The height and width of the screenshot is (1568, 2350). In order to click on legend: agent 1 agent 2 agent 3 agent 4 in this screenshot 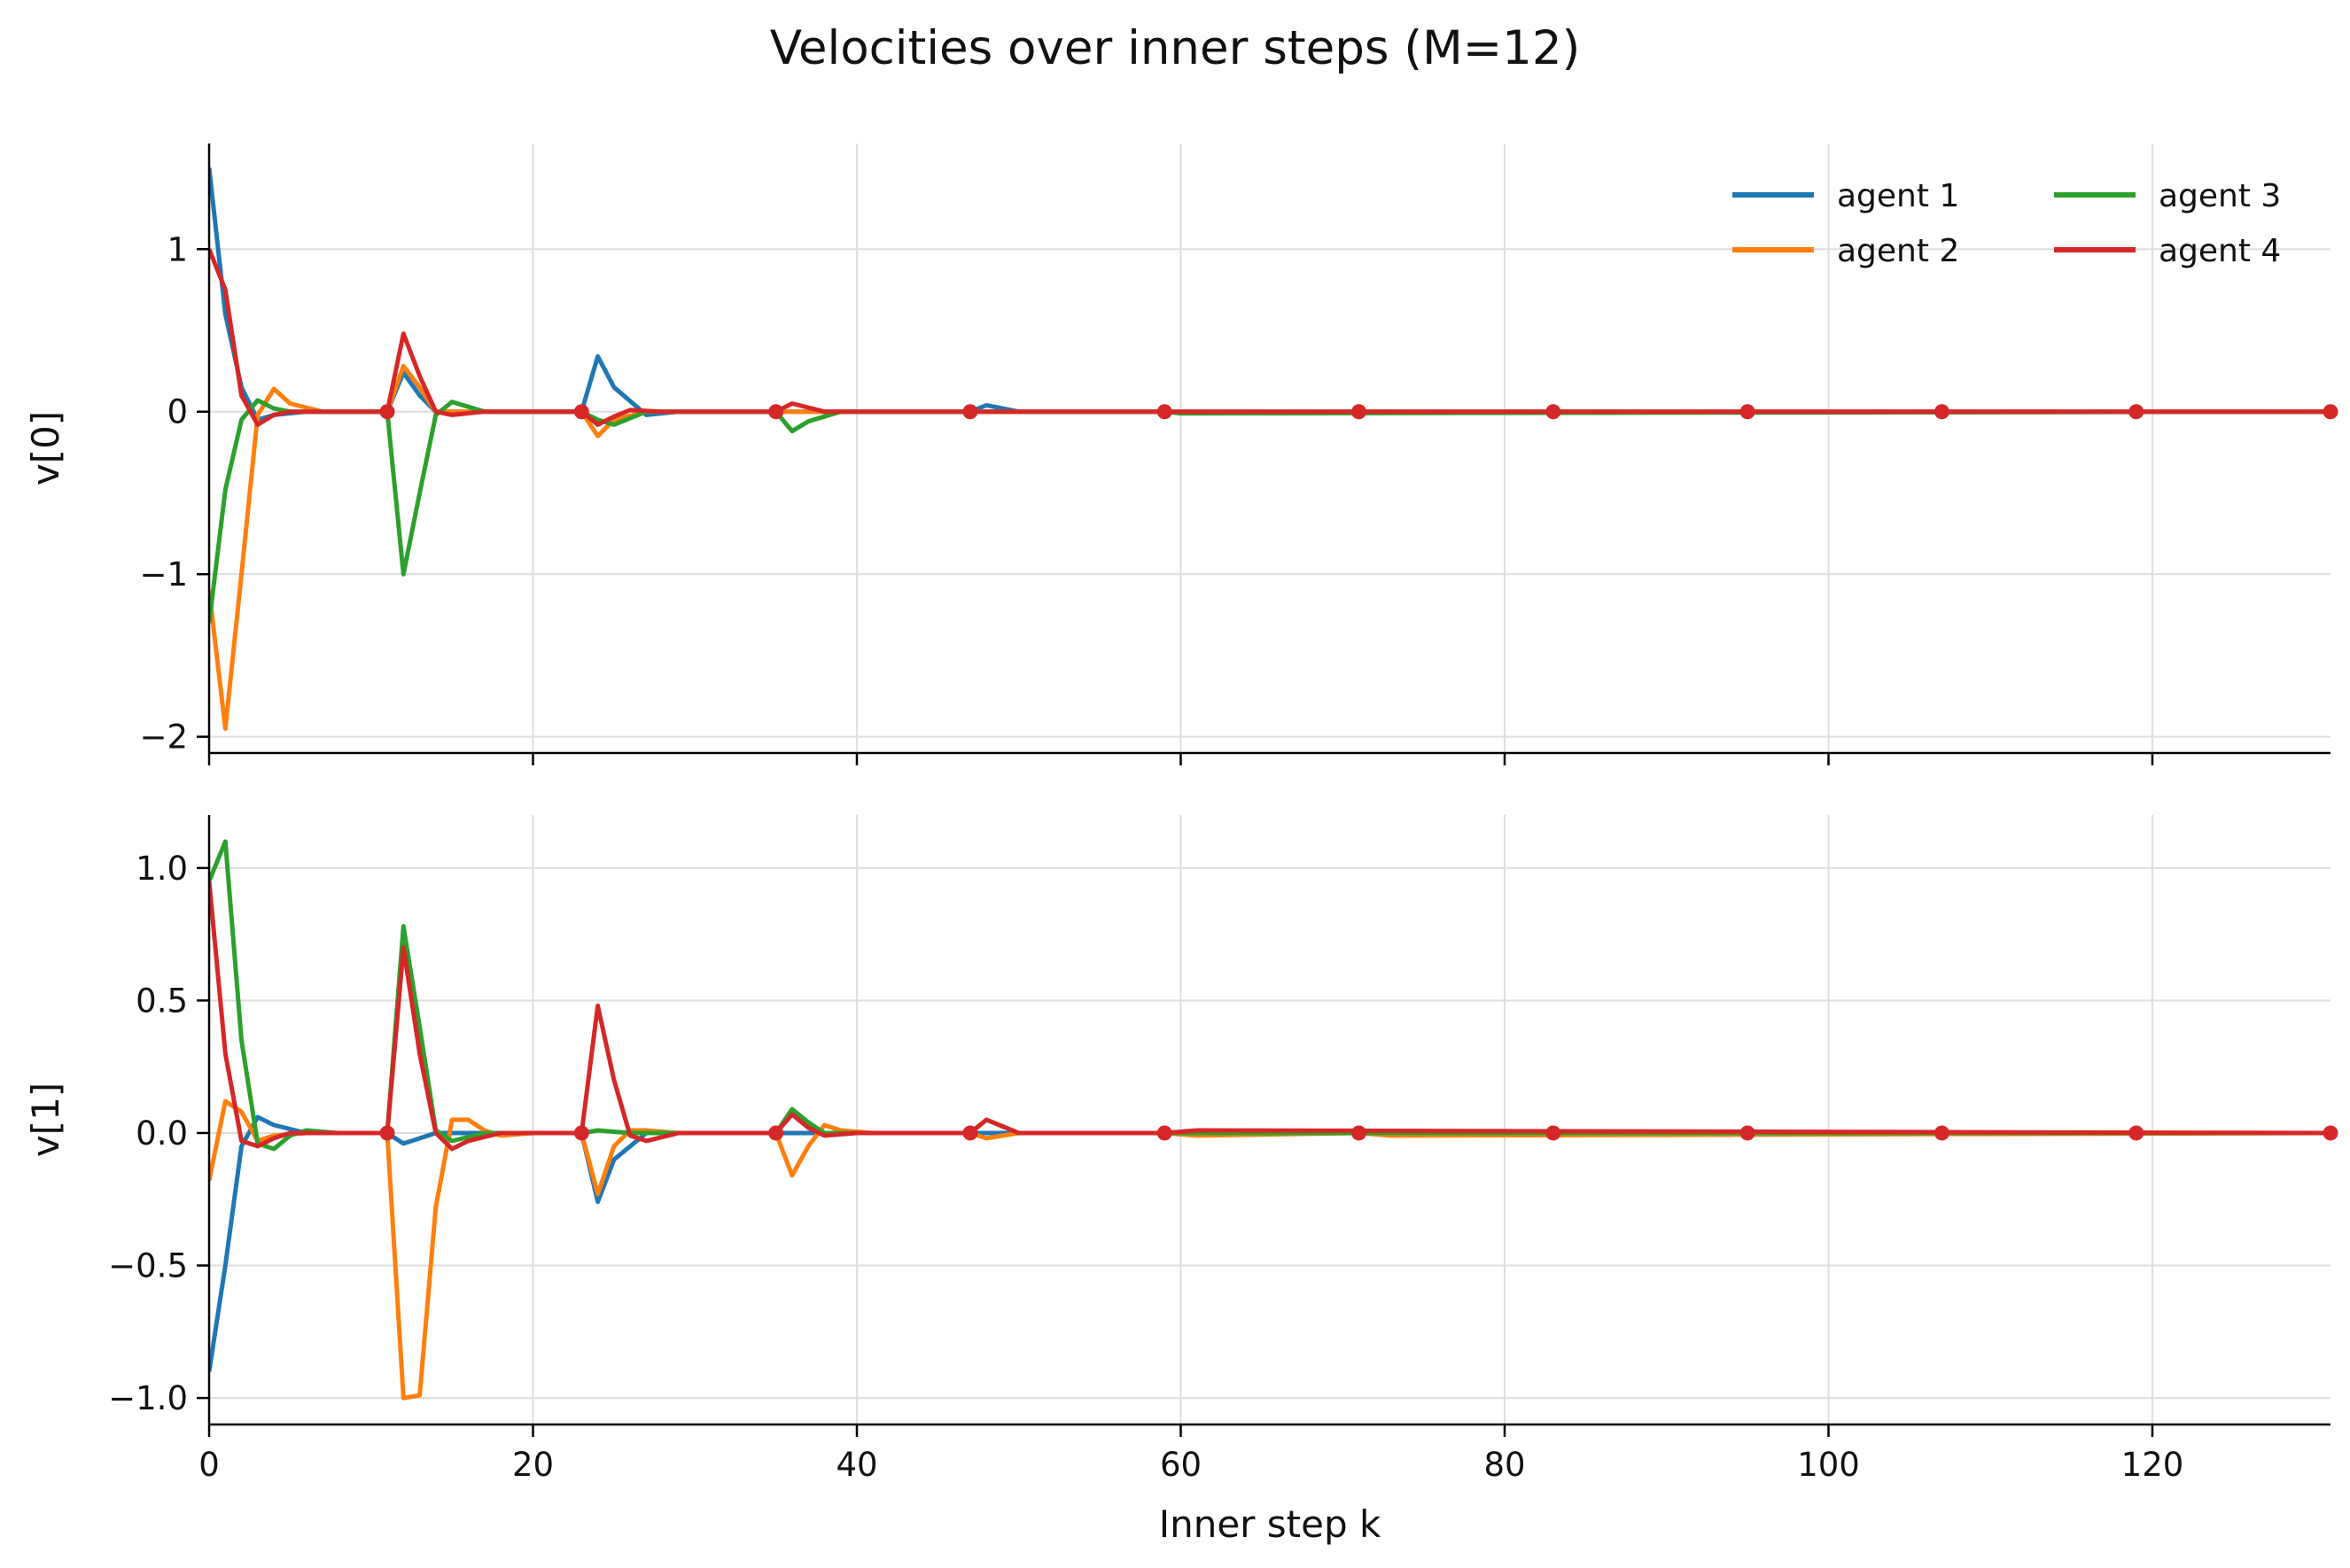, I will do `click(2006, 223)`.